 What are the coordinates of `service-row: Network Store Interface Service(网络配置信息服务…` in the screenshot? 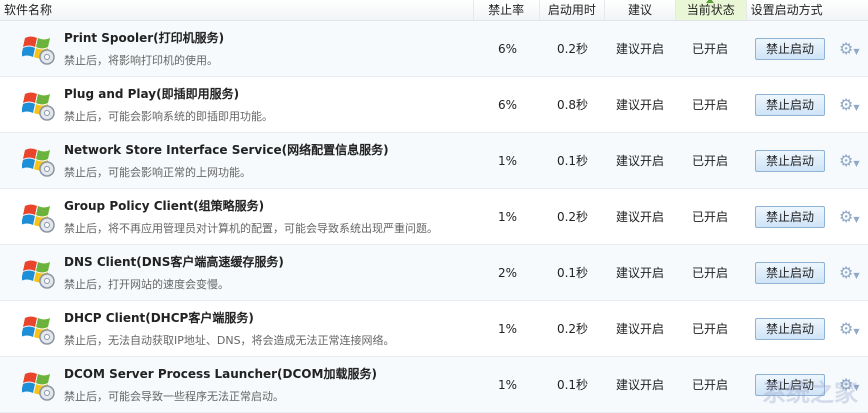 It's located at (434, 161).